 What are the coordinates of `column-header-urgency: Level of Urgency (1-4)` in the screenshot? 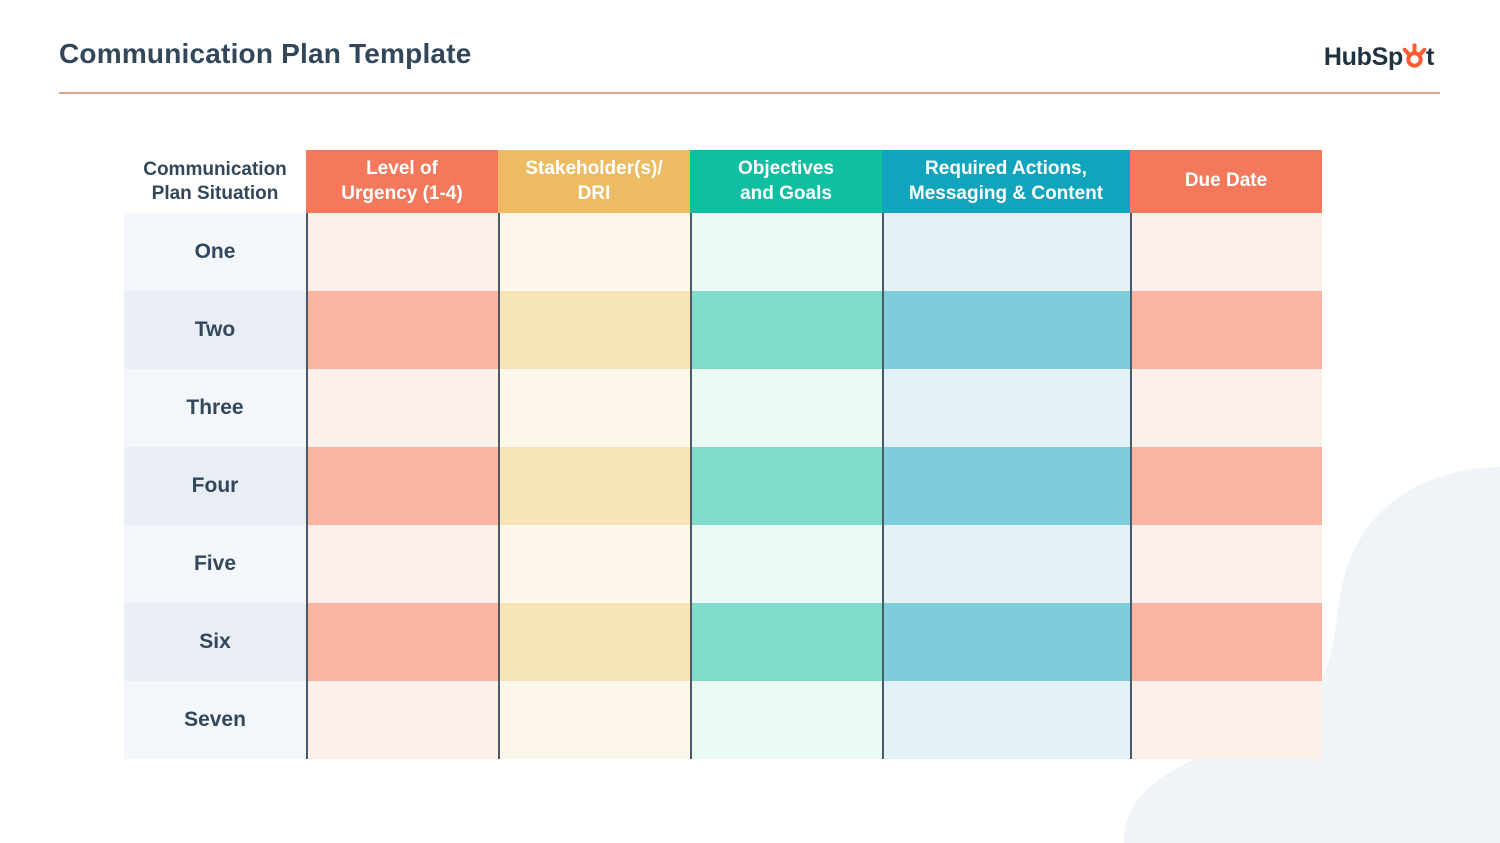 It's located at (402, 181).